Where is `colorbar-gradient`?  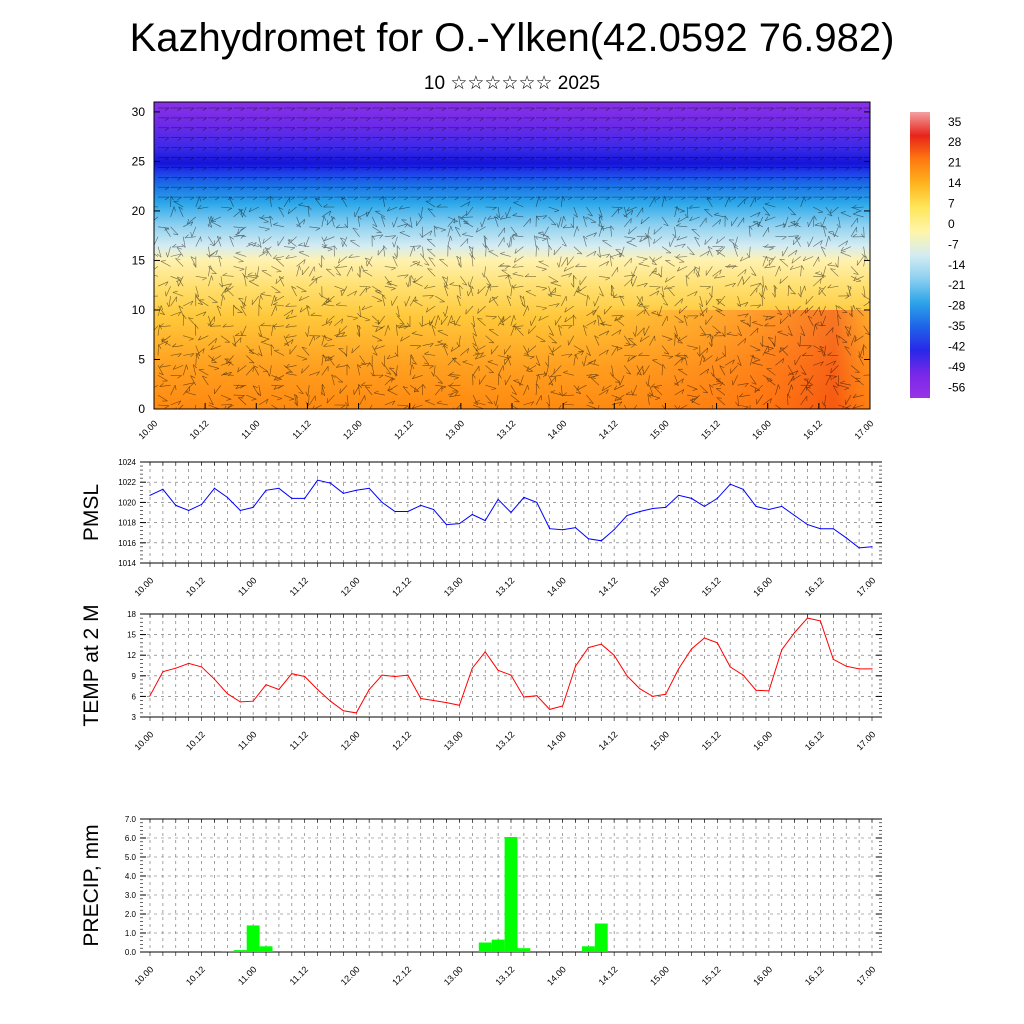
colorbar-gradient is located at coordinates (920, 255).